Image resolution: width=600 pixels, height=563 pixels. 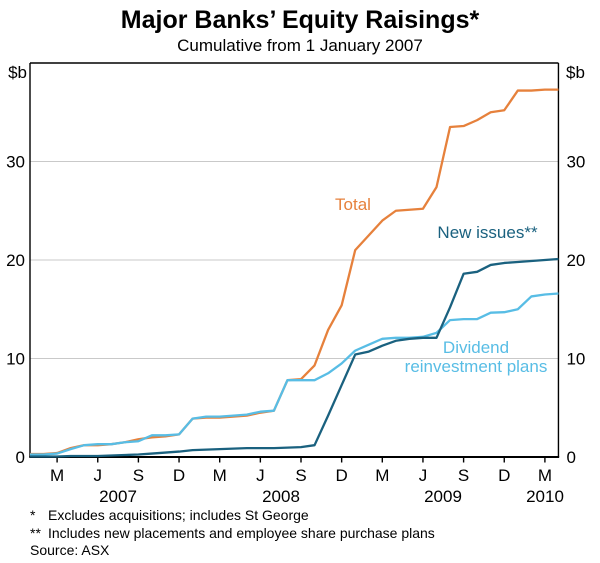 What do you see at coordinates (118, 496) in the screenshot?
I see `x-axis-year-2007: 2007` at bounding box center [118, 496].